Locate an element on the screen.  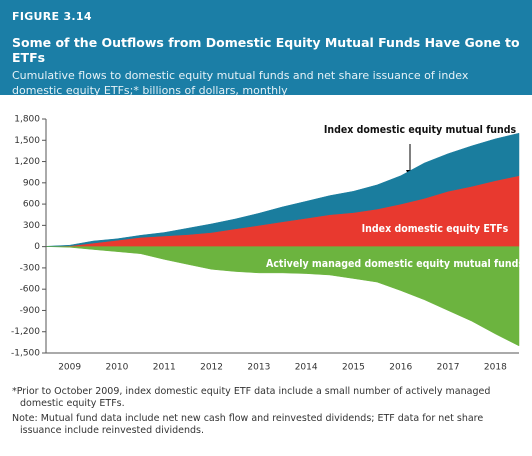
x-tick-label: 2010 is located at coordinates (116, 368).